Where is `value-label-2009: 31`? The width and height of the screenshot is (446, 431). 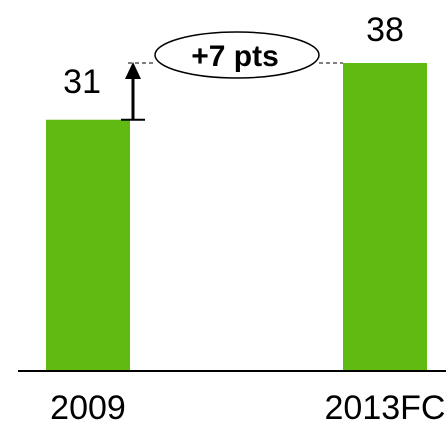
value-label-2009: 31 is located at coordinates (82, 82).